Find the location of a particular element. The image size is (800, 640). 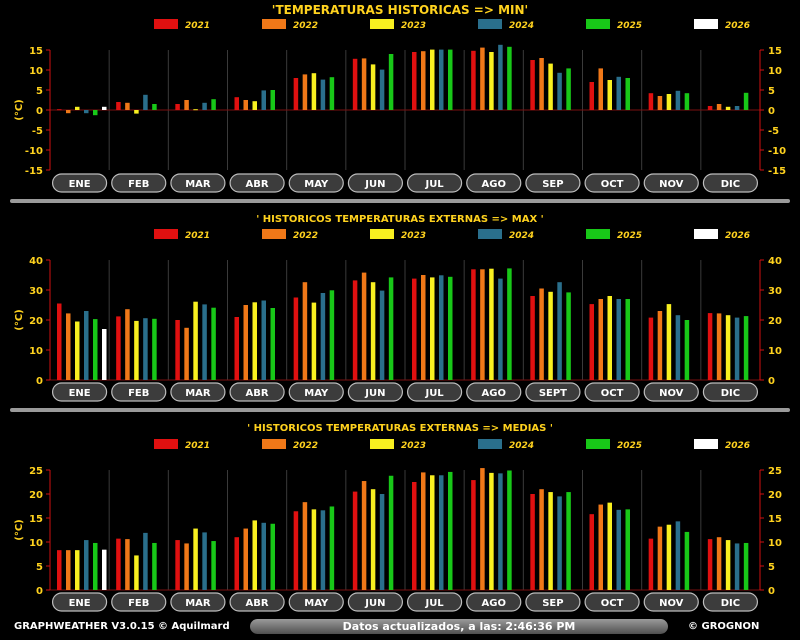

y-tick-label: 0 is located at coordinates (771, 111).